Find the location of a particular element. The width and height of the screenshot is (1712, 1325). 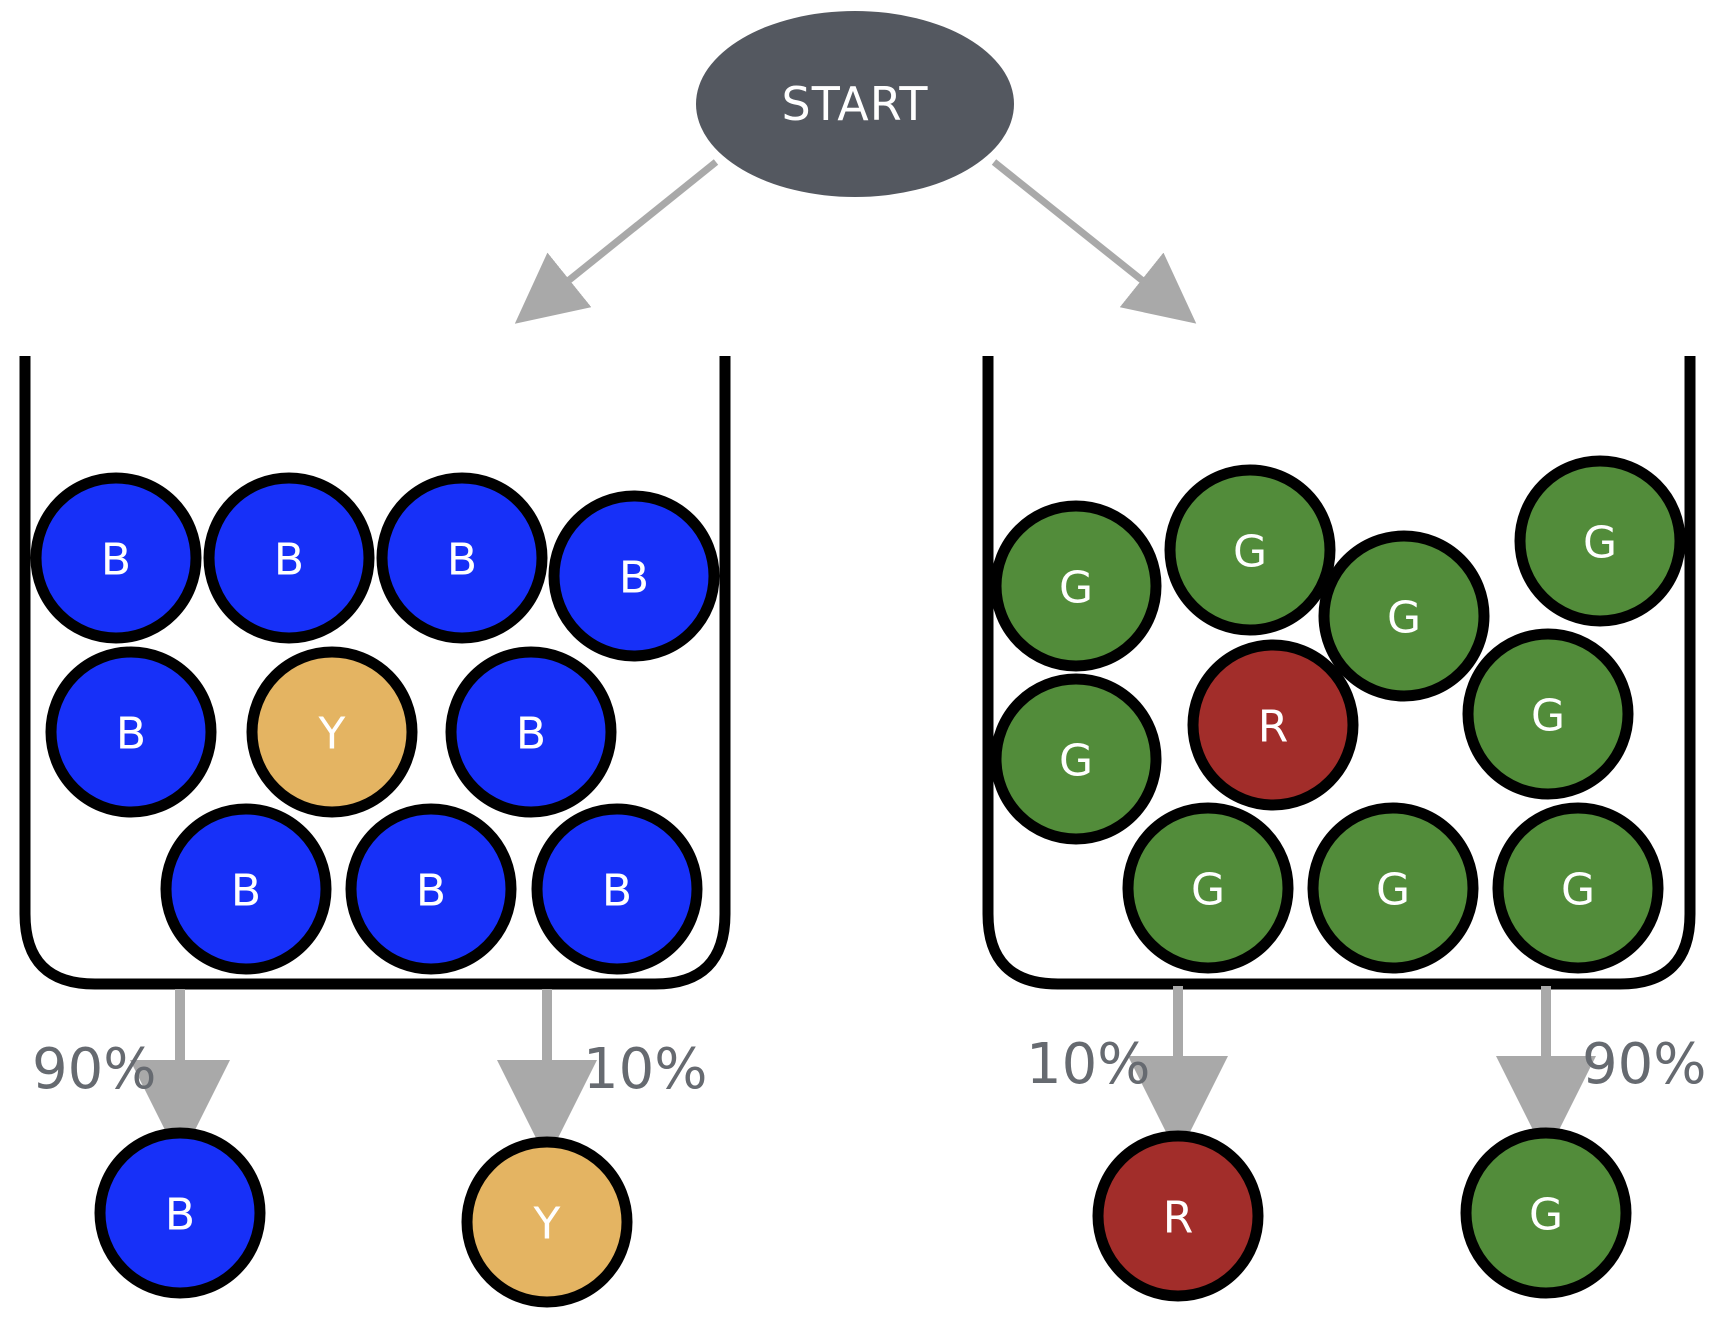

start-ellipse is located at coordinates (855, 104).